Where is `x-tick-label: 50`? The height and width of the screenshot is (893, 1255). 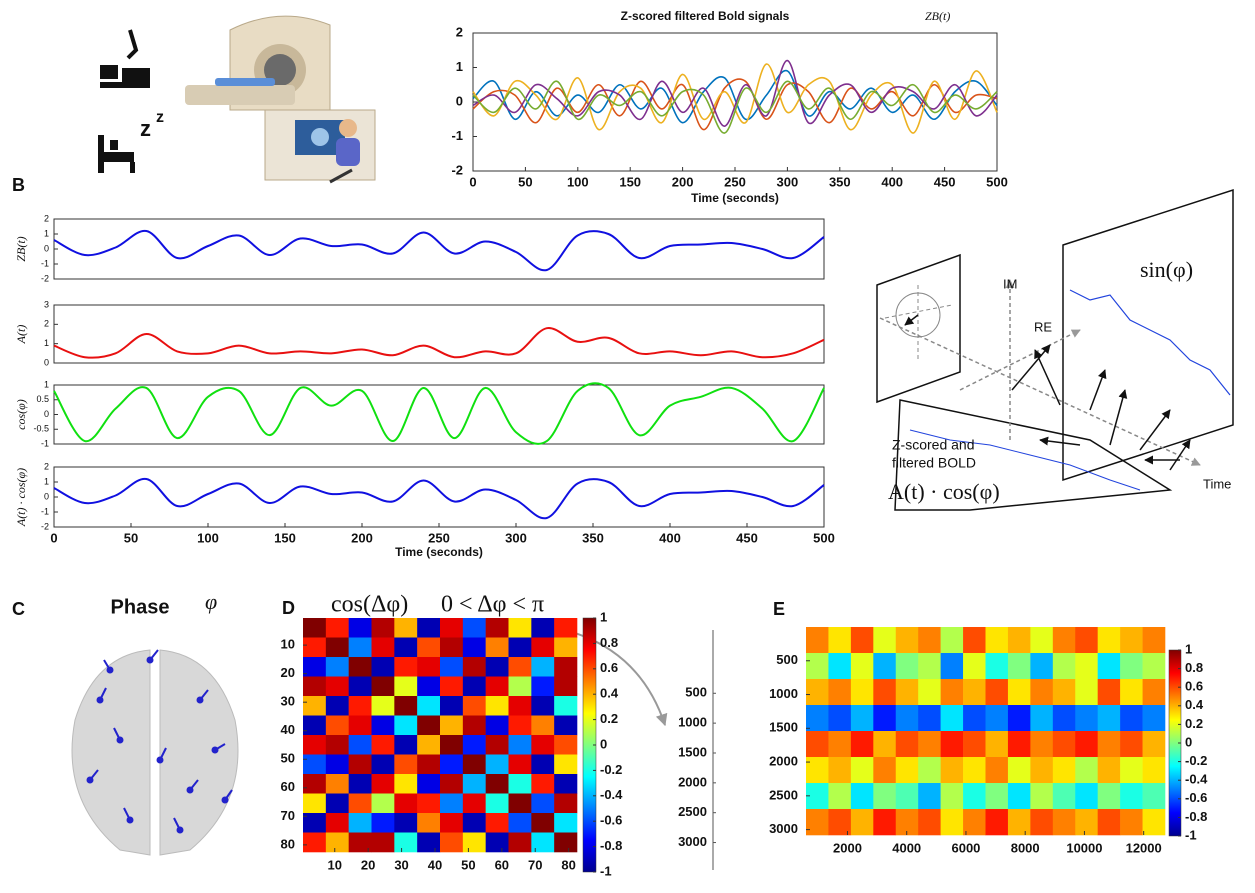
x-tick-label: 50 is located at coordinates (468, 864).